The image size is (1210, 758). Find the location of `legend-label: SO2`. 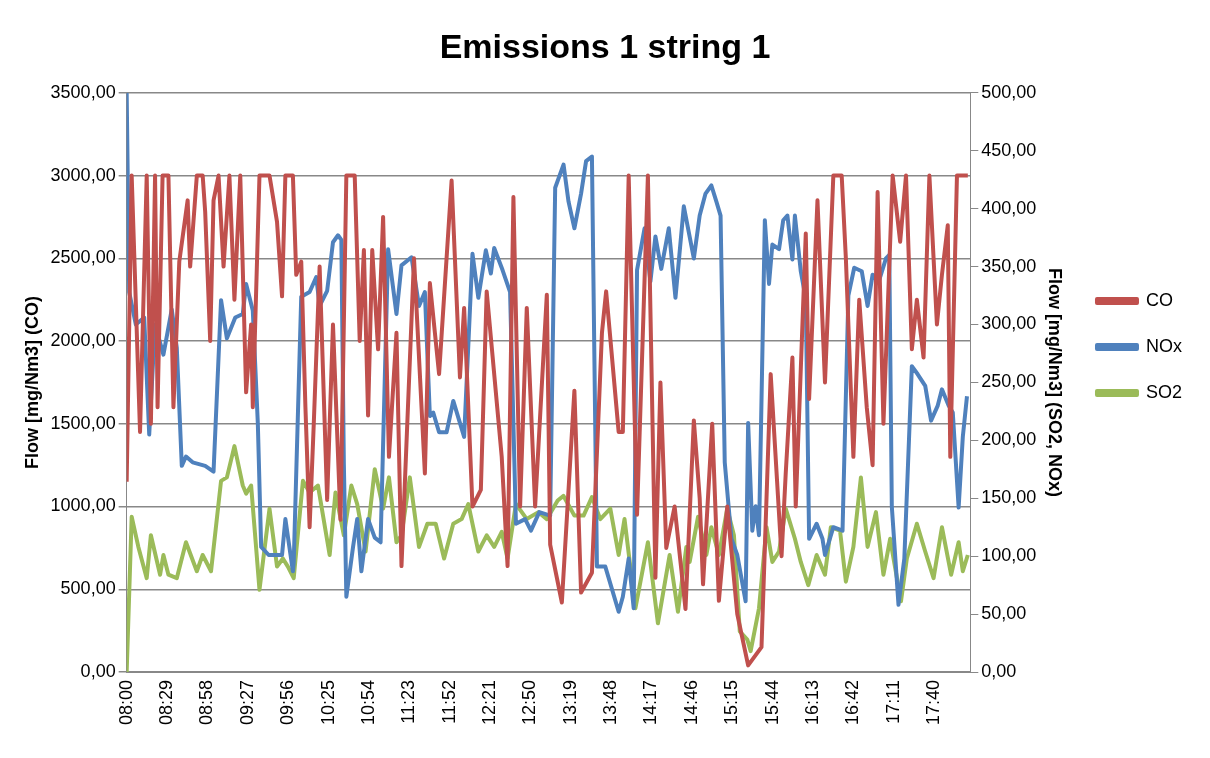

legend-label: SO2 is located at coordinates (1164, 391).